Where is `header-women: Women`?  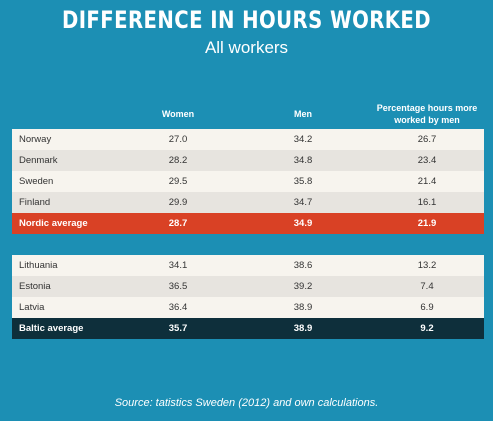 header-women: Women is located at coordinates (178, 114).